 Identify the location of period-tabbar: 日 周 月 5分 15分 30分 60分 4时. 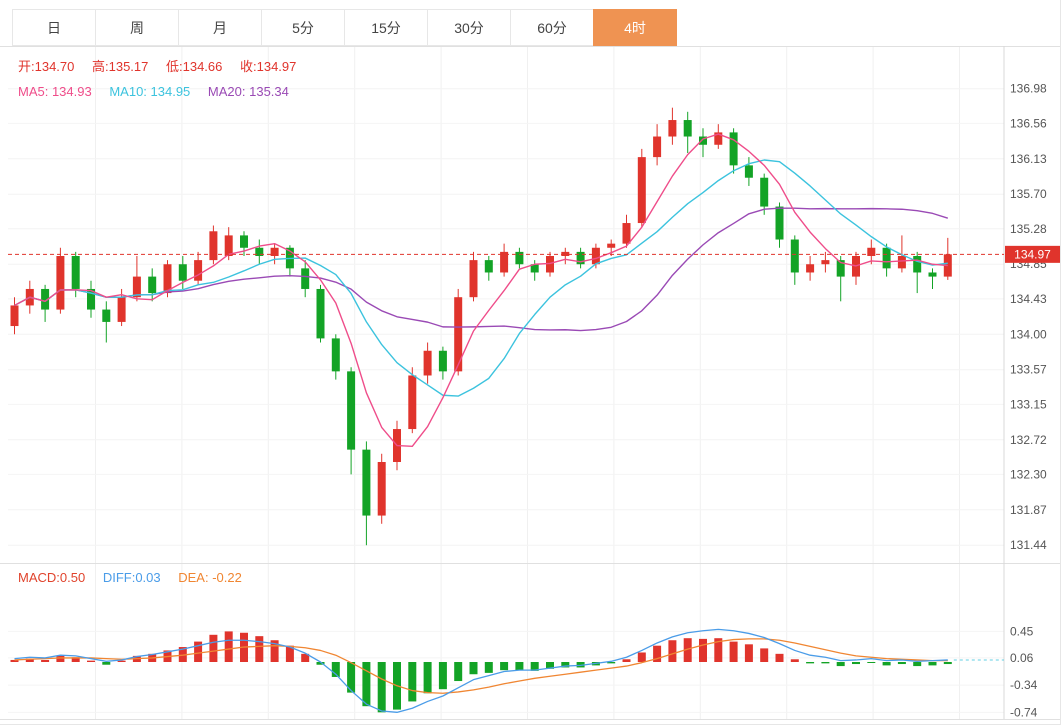
(530, 23).